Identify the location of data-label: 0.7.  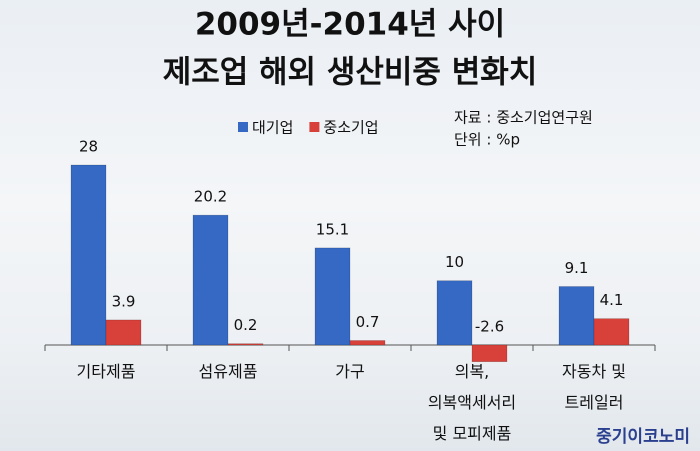
(368, 322).